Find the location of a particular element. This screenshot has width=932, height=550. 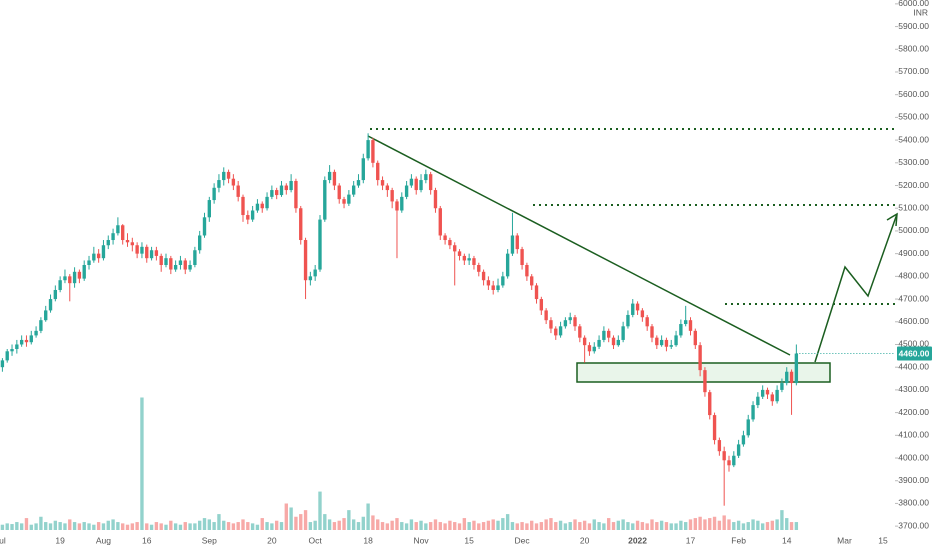

y-tick-label: 4700.00 is located at coordinates (913, 298).